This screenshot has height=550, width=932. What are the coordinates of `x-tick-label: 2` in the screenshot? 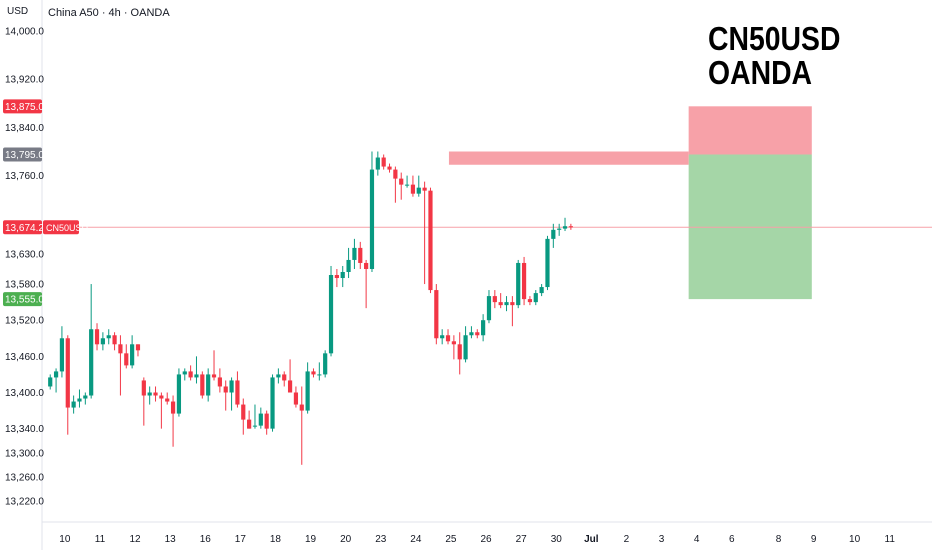 It's located at (627, 539).